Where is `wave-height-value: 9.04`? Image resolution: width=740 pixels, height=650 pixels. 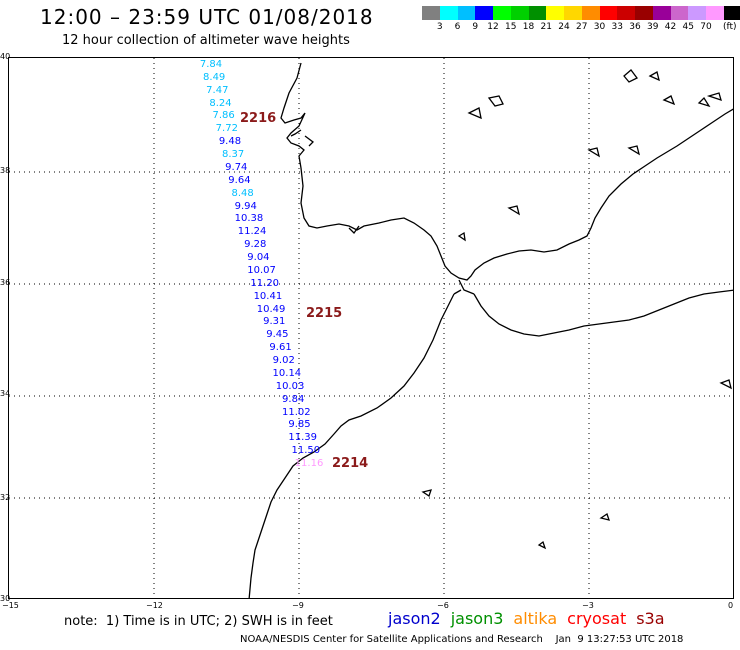
wave-height-value: 9.04 is located at coordinates (258, 258).